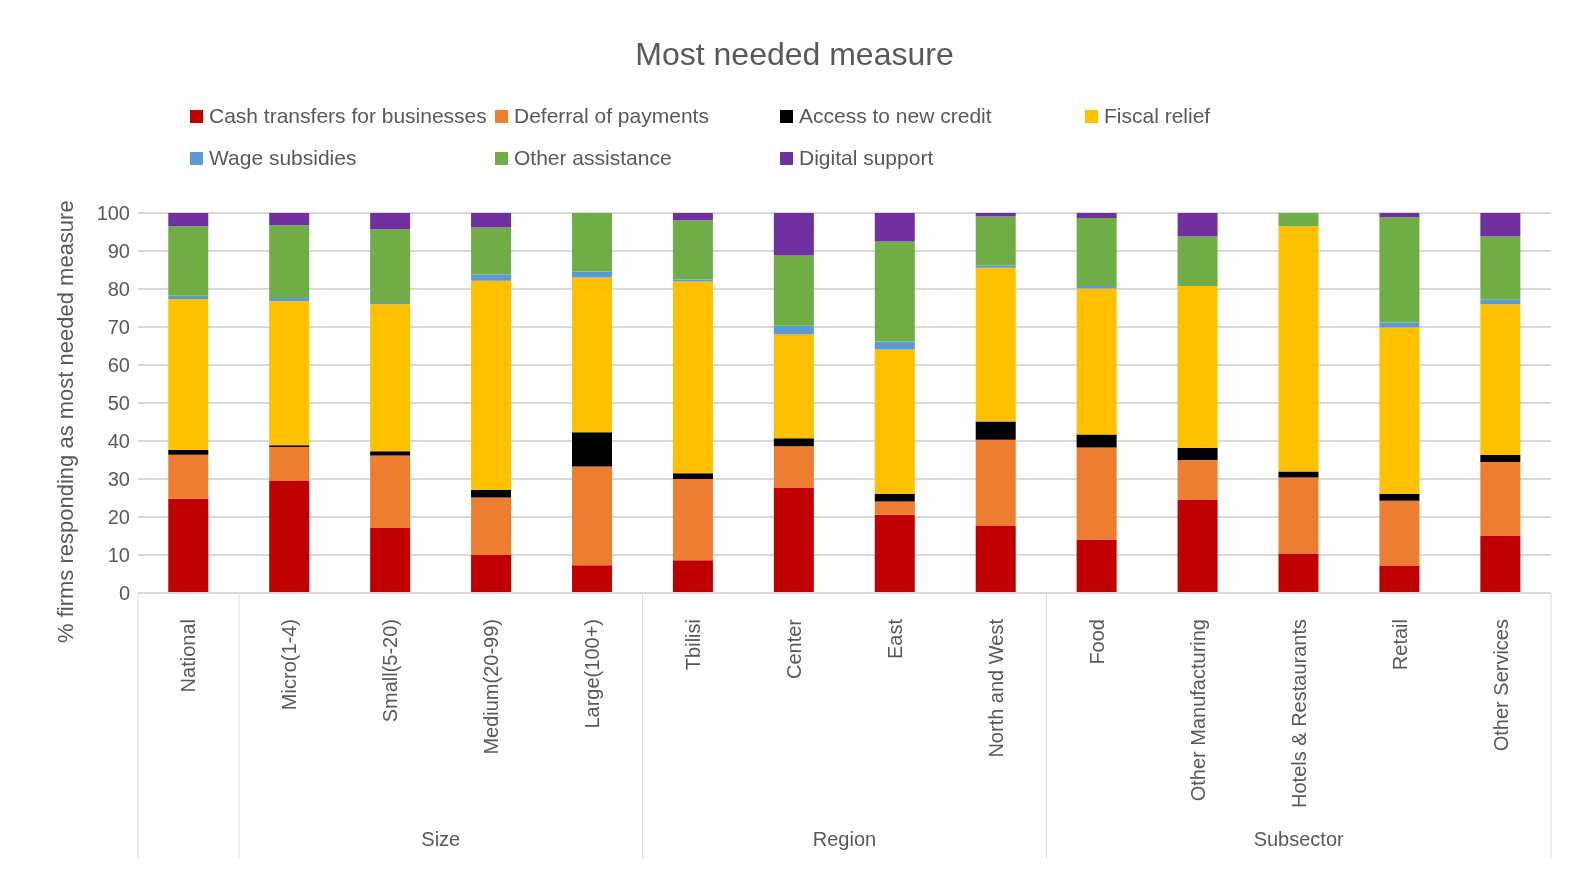 The image size is (1589, 874). Describe the element at coordinates (844, 839) in the screenshot. I see `text: Region` at that location.